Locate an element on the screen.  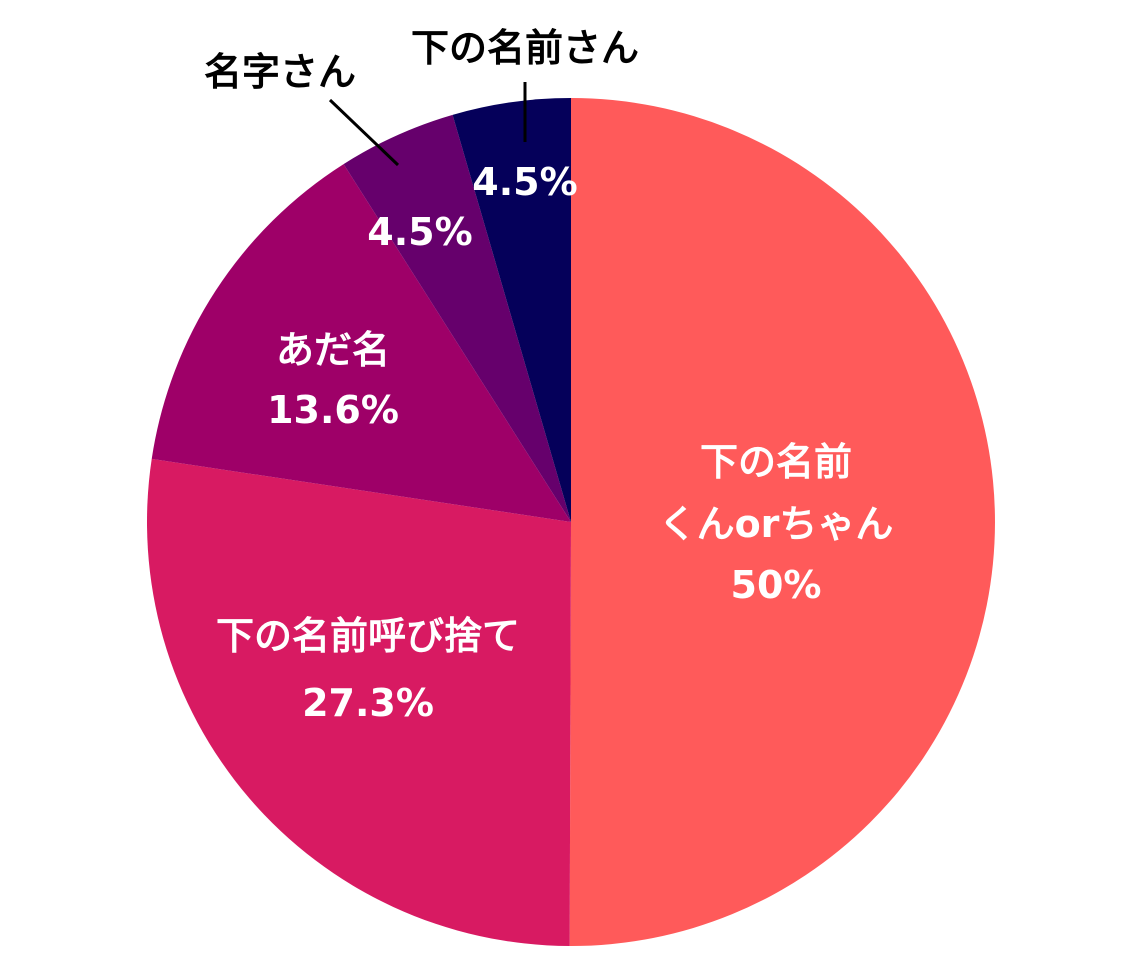
slice-label: 下の名前 くんorちゃん is located at coordinates (776, 493).